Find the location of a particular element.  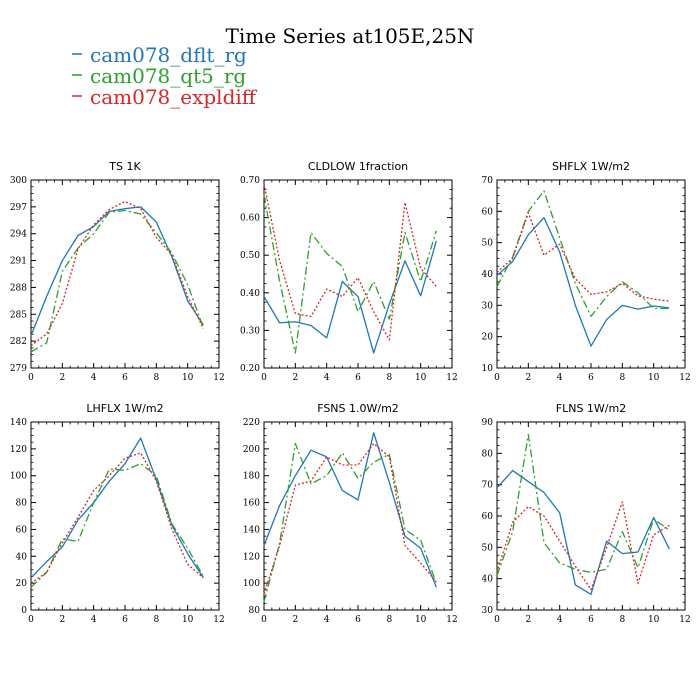

panel-ts: TS 1K 0 2 4 6 8 10 12 279 282 285 288 291 294 297 300 is located at coordinates (117, 271).